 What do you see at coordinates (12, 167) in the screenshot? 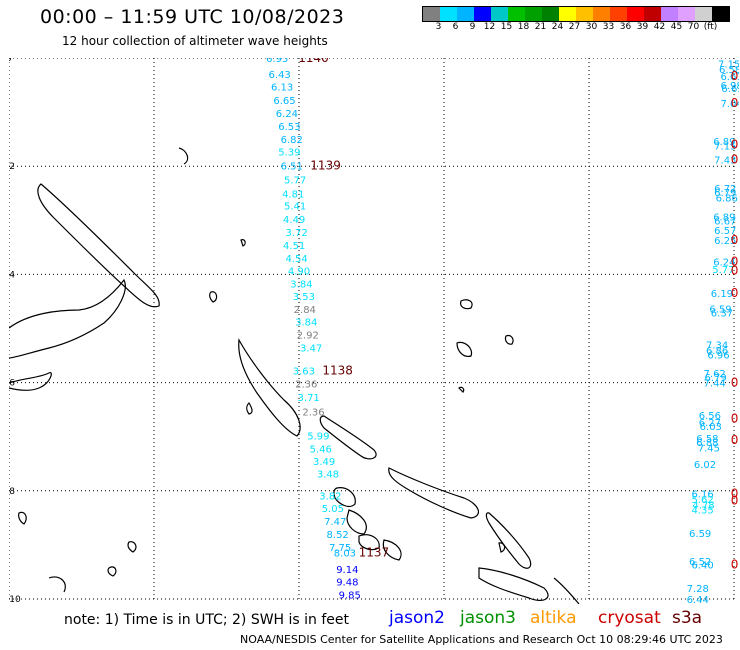
I see `latitude-tick-label: -2` at bounding box center [12, 167].